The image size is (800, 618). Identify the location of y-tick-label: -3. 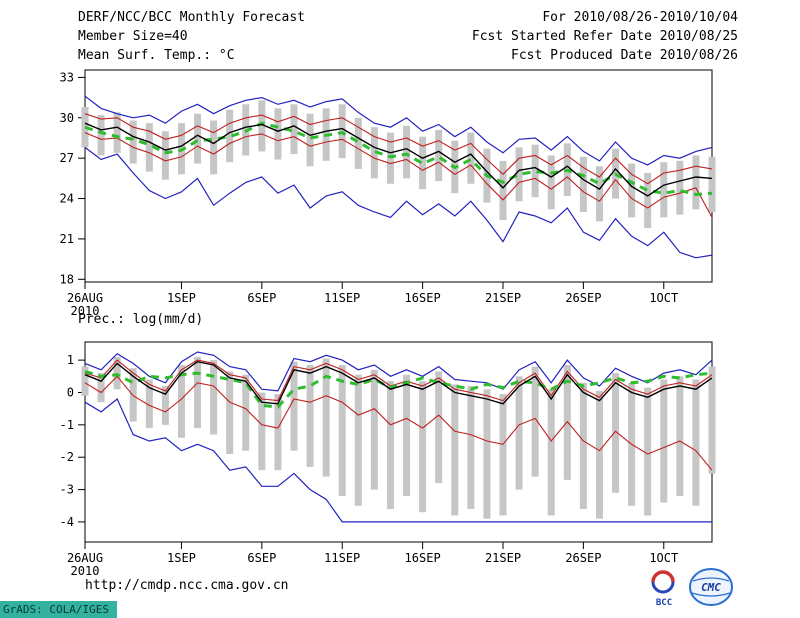
(67, 490).